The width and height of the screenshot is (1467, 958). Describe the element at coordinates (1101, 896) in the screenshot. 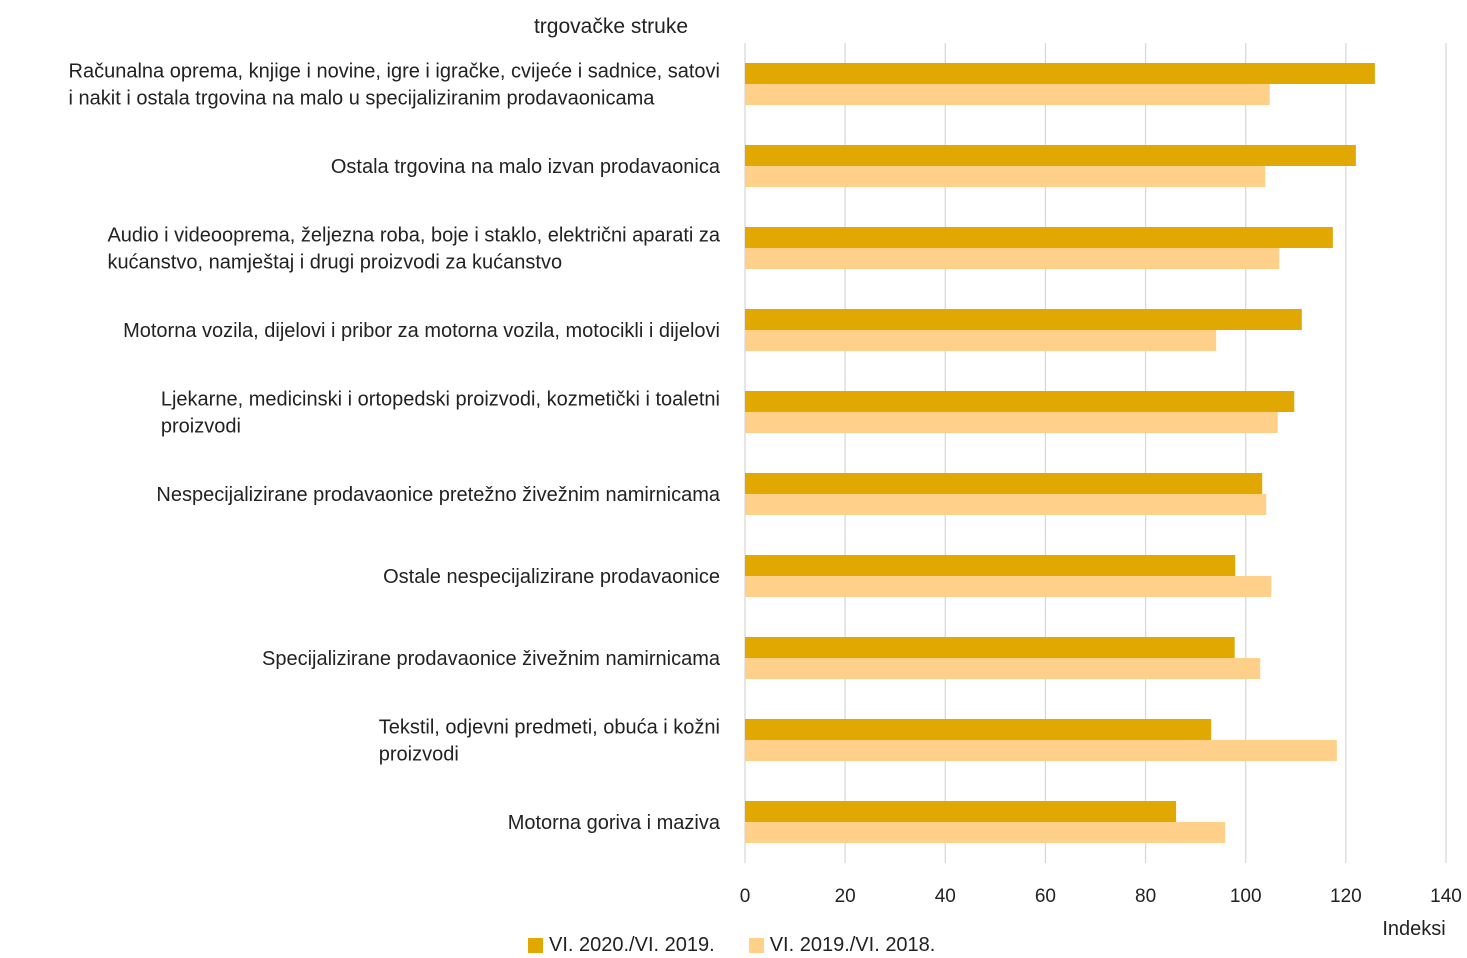

I see `x-tick-labels: 0 20 40 60 80 100 120 140` at that location.